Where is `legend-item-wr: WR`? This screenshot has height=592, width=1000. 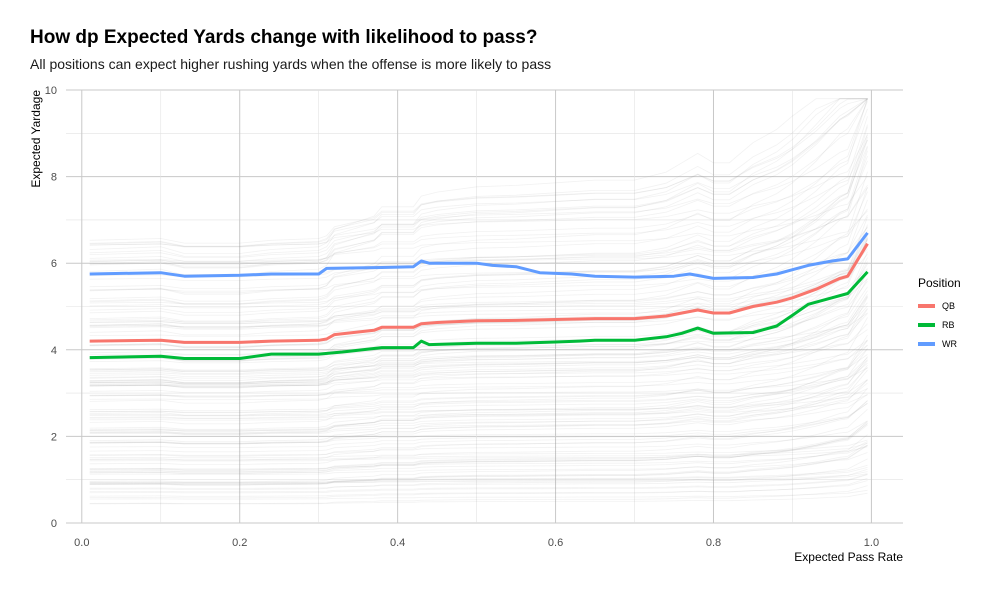 legend-item-wr: WR is located at coordinates (939, 343).